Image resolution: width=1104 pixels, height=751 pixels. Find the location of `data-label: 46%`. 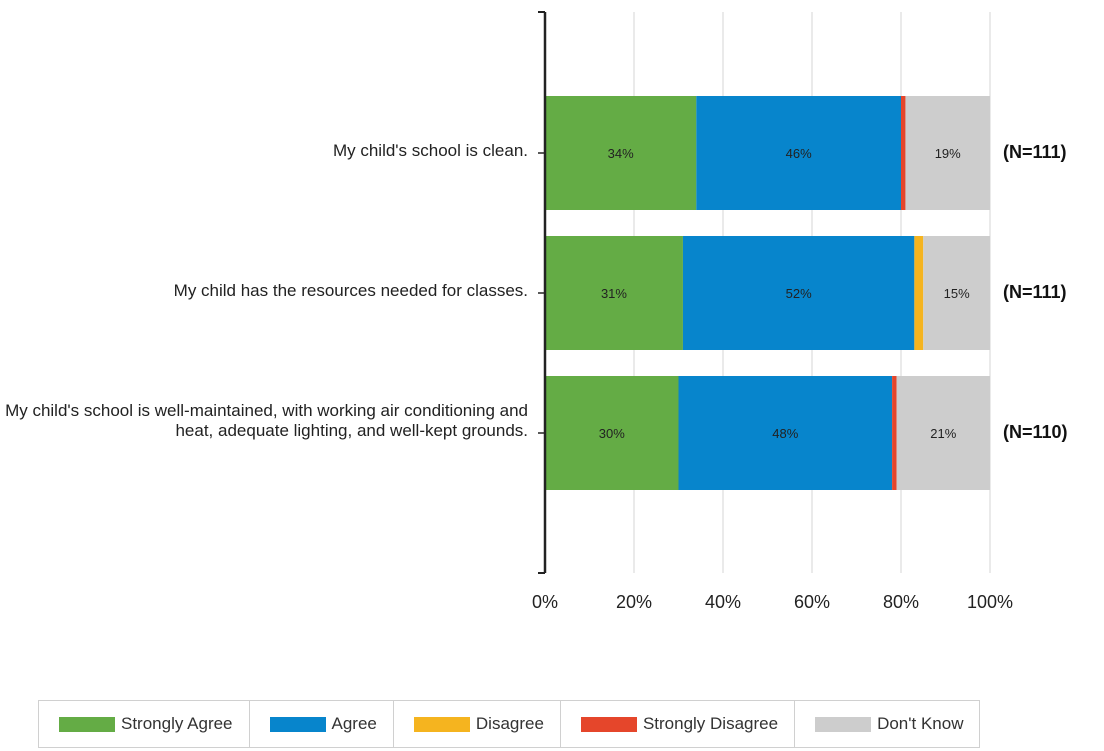

data-label: 46% is located at coordinates (799, 153).